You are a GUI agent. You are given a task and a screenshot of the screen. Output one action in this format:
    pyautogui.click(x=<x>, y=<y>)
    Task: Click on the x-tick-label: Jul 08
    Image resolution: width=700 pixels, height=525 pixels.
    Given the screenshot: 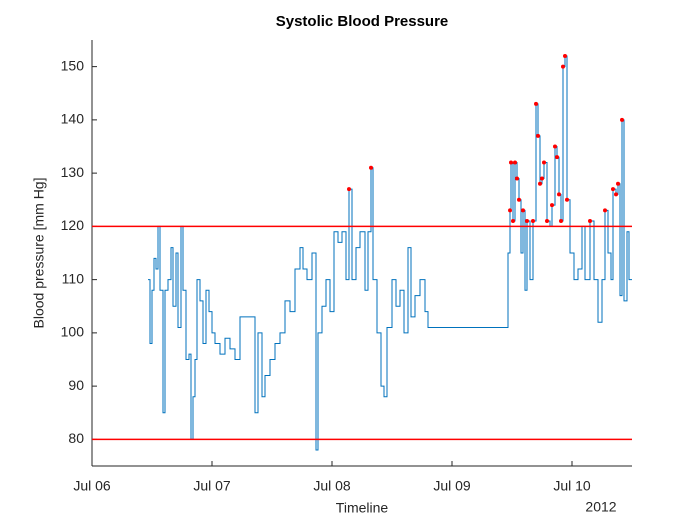 What is the action you would take?
    pyautogui.click(x=332, y=486)
    